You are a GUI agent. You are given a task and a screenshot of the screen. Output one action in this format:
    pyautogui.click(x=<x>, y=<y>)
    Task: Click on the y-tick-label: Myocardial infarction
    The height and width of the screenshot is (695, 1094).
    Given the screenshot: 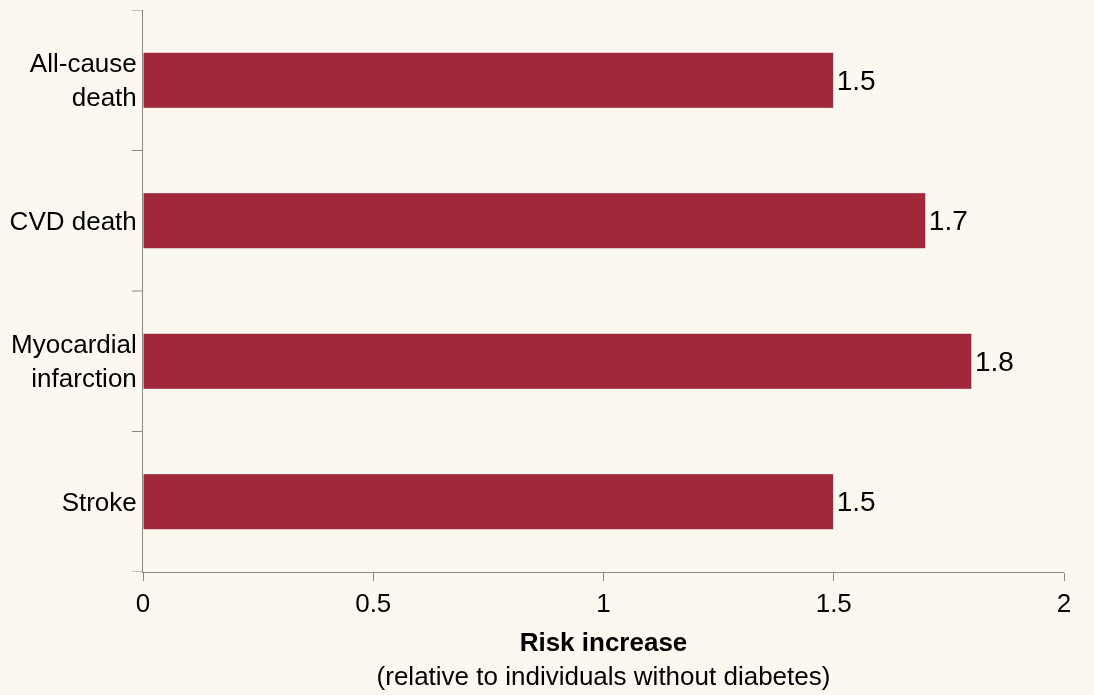 What is the action you would take?
    pyautogui.click(x=74, y=361)
    